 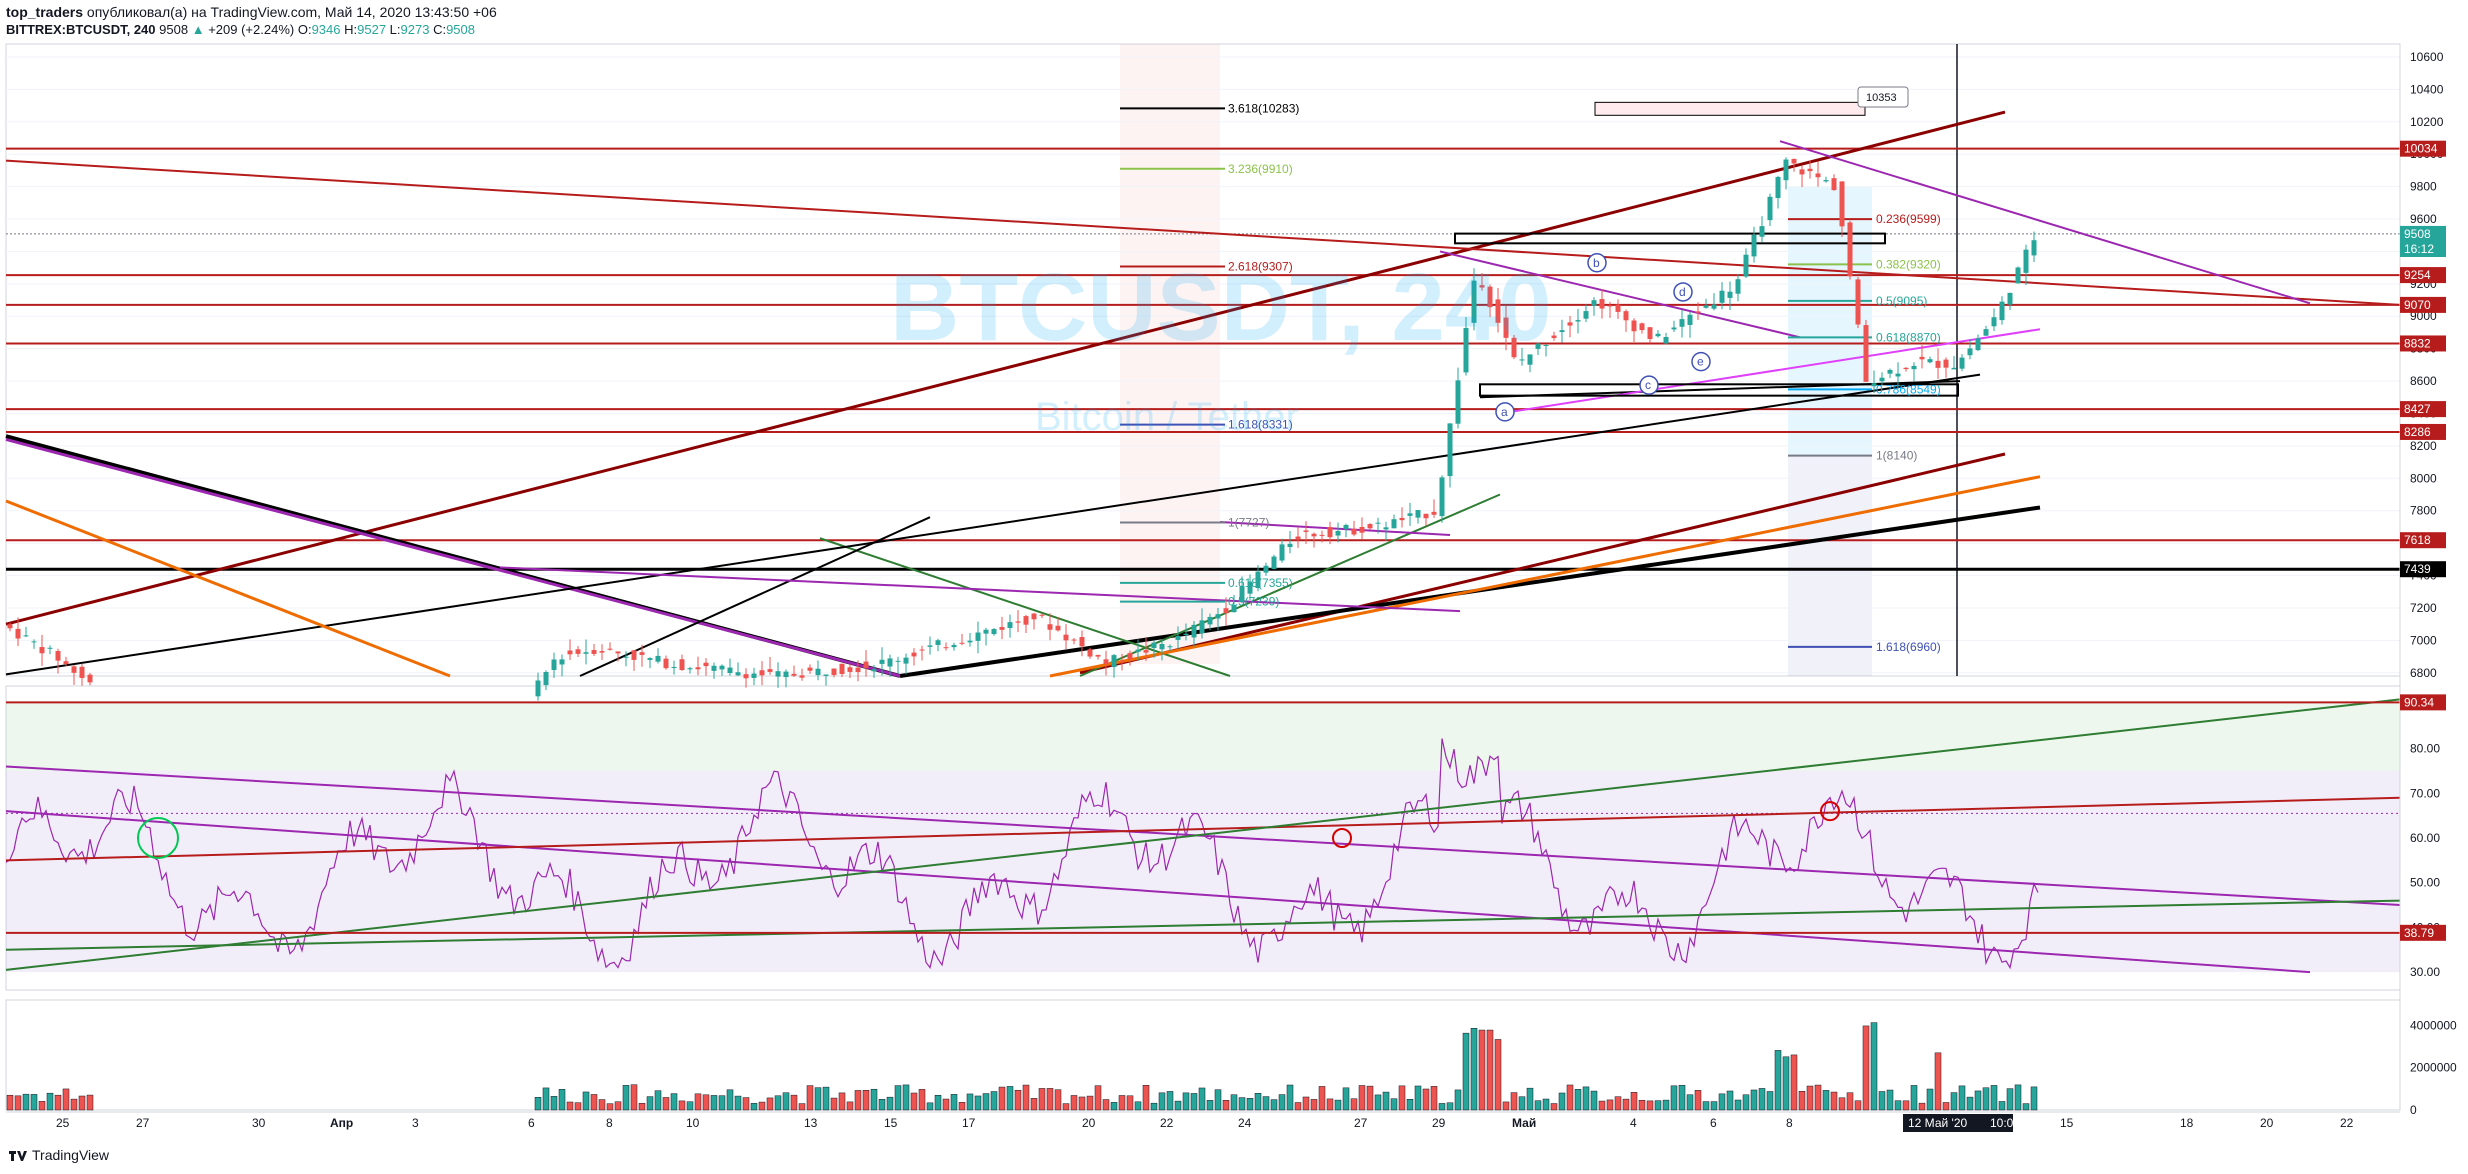 What do you see at coordinates (1253, 602) in the screenshot?
I see `fib-label: 0.5(7239)` at bounding box center [1253, 602].